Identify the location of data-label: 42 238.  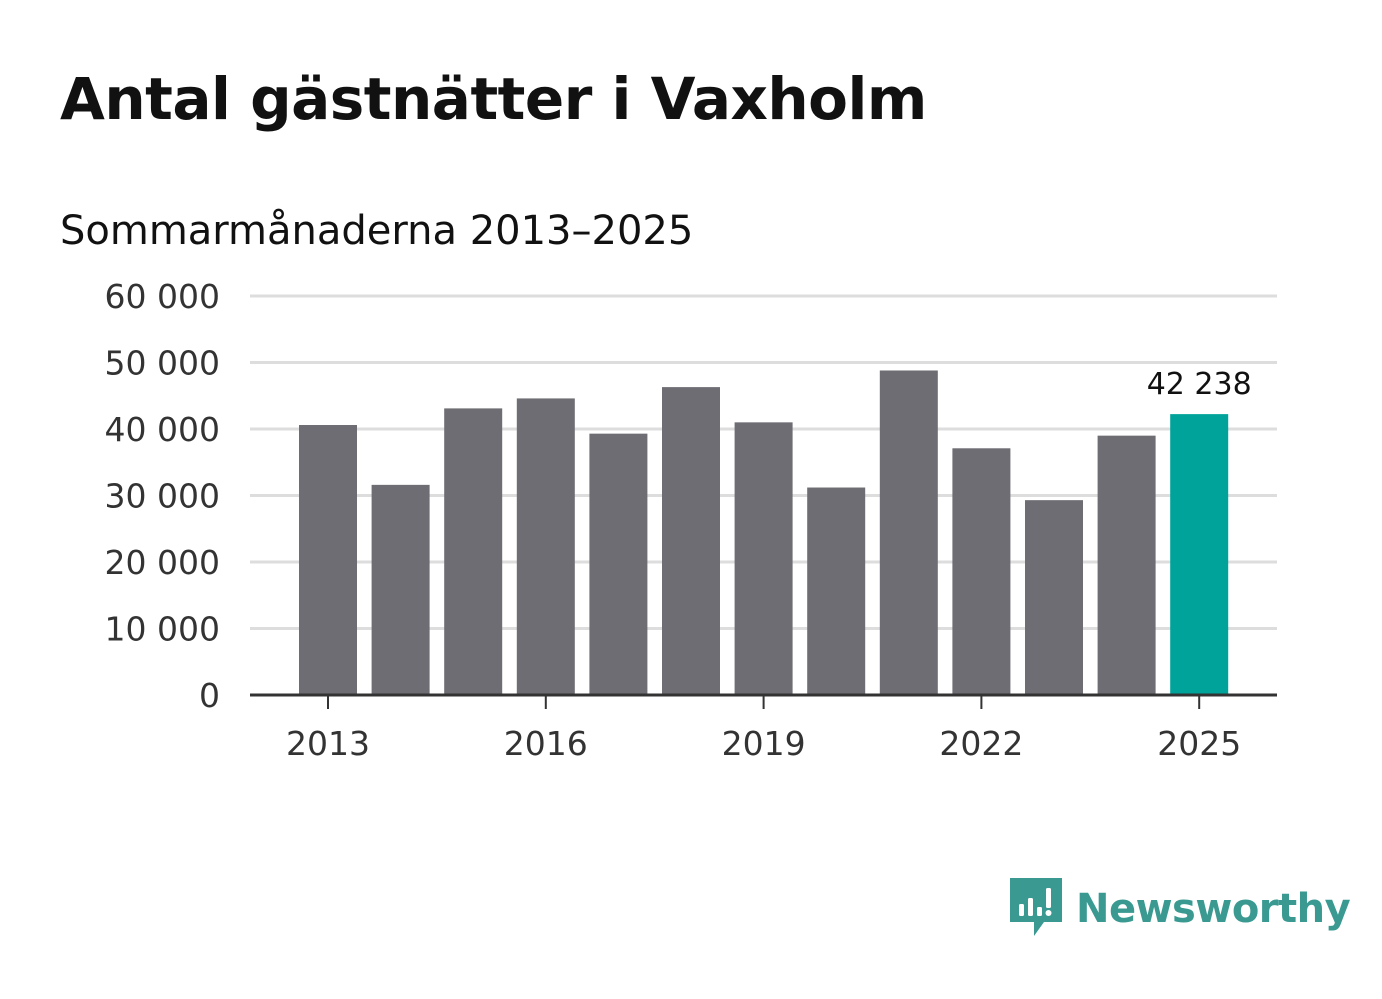
(1199, 384).